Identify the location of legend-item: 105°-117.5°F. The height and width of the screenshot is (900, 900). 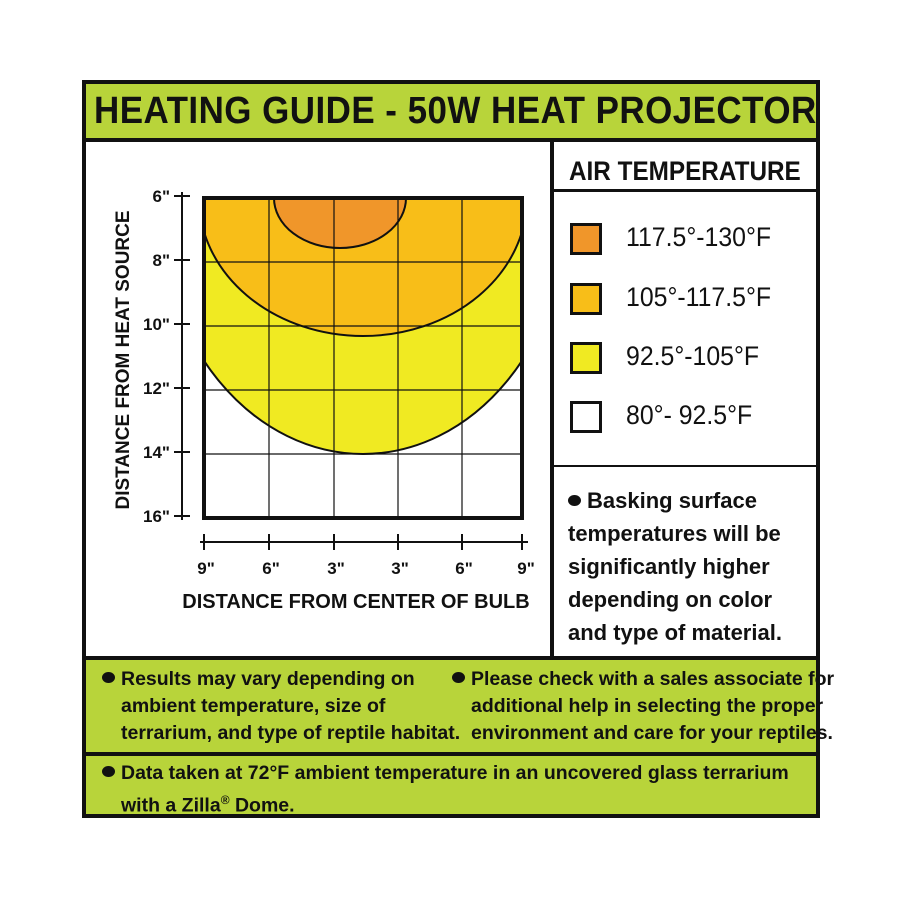
(695, 300).